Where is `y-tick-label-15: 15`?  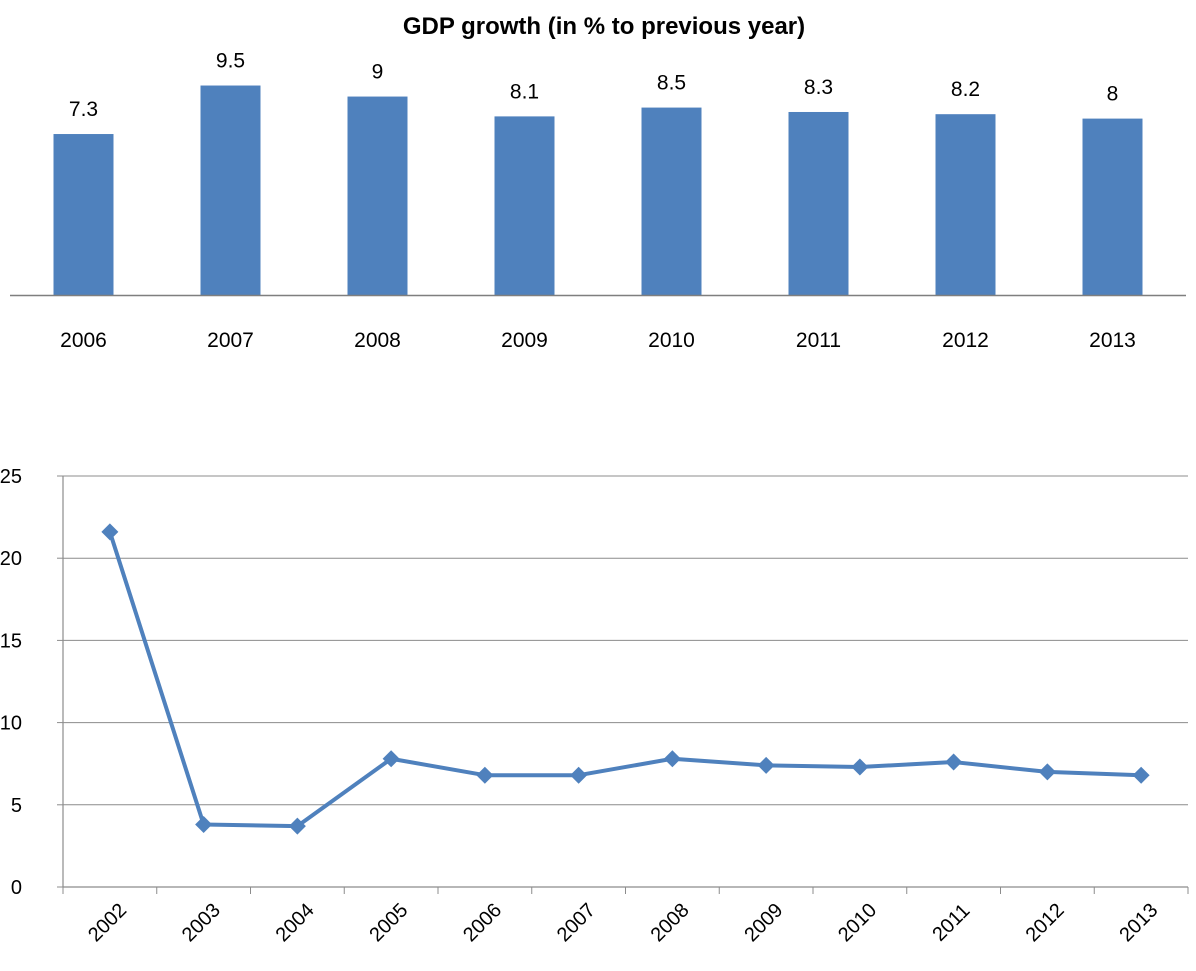 y-tick-label-15: 15 is located at coordinates (11, 641).